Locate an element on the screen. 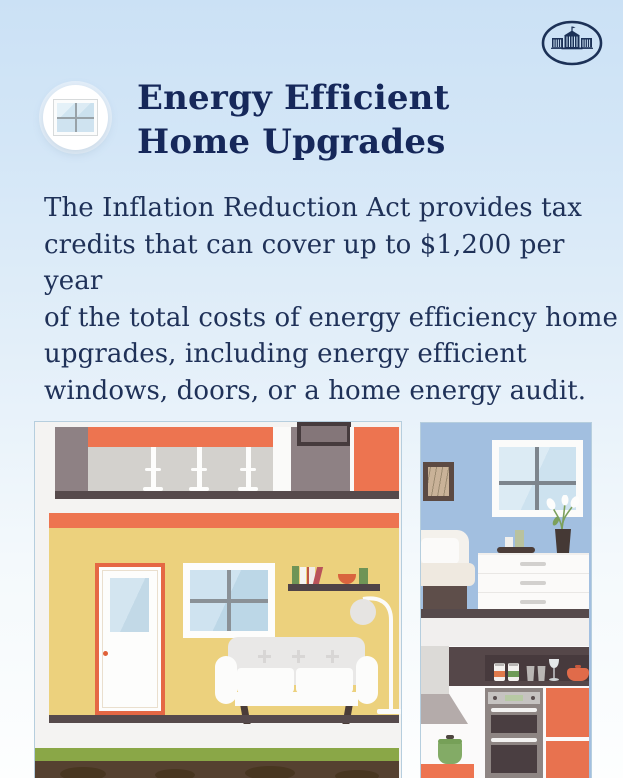  bedroom-window is located at coordinates (537, 478).